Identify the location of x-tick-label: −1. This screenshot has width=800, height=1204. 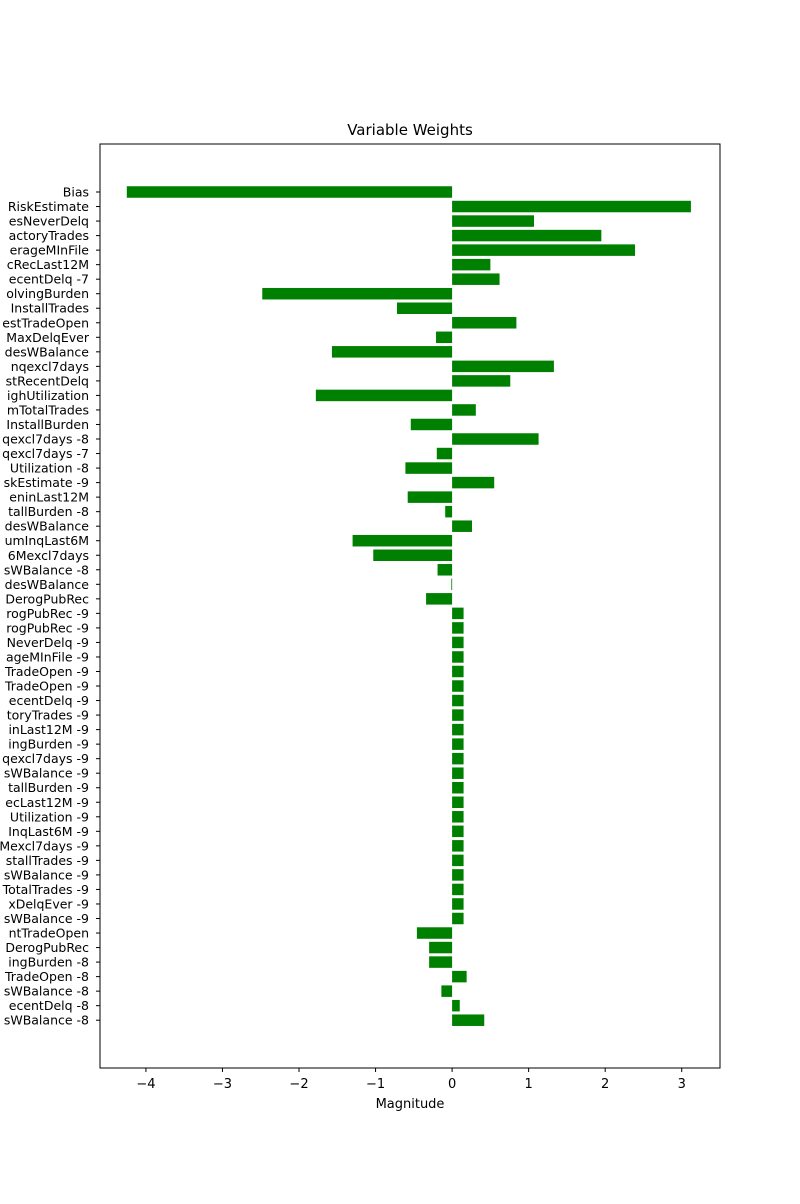
(375, 1084).